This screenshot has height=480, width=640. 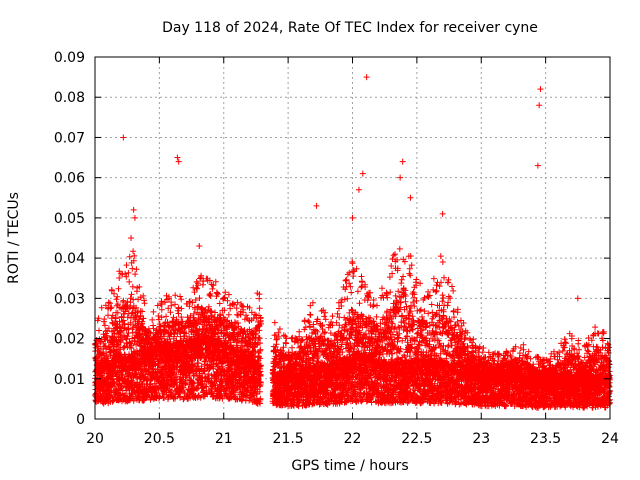 I want to click on x-tick-label: 21.5, so click(x=288, y=439).